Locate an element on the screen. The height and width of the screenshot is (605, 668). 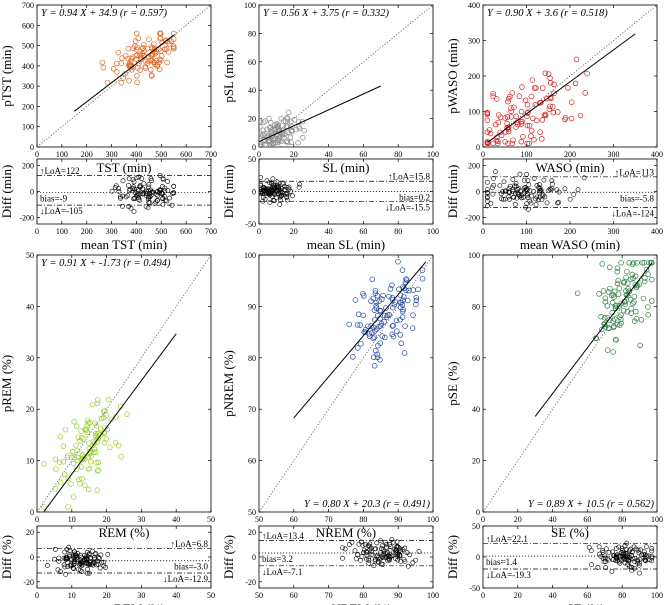
y-axis-label: pSL (min) is located at coordinates (228, 75).